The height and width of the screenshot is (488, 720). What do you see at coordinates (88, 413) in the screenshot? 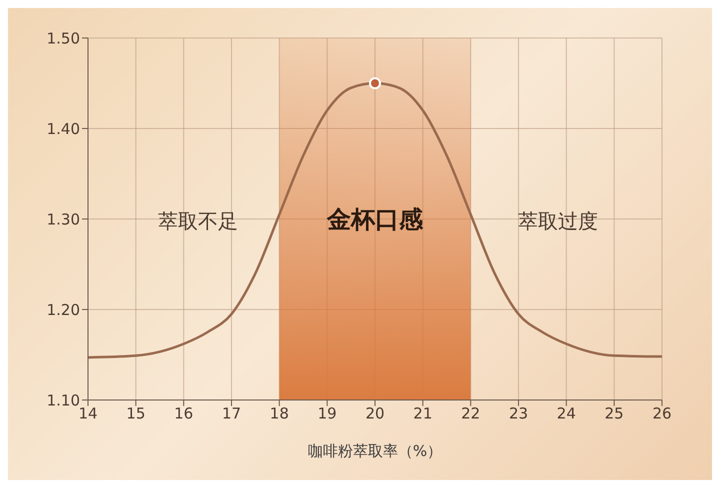
I see `x-tick-label: 14` at bounding box center [88, 413].